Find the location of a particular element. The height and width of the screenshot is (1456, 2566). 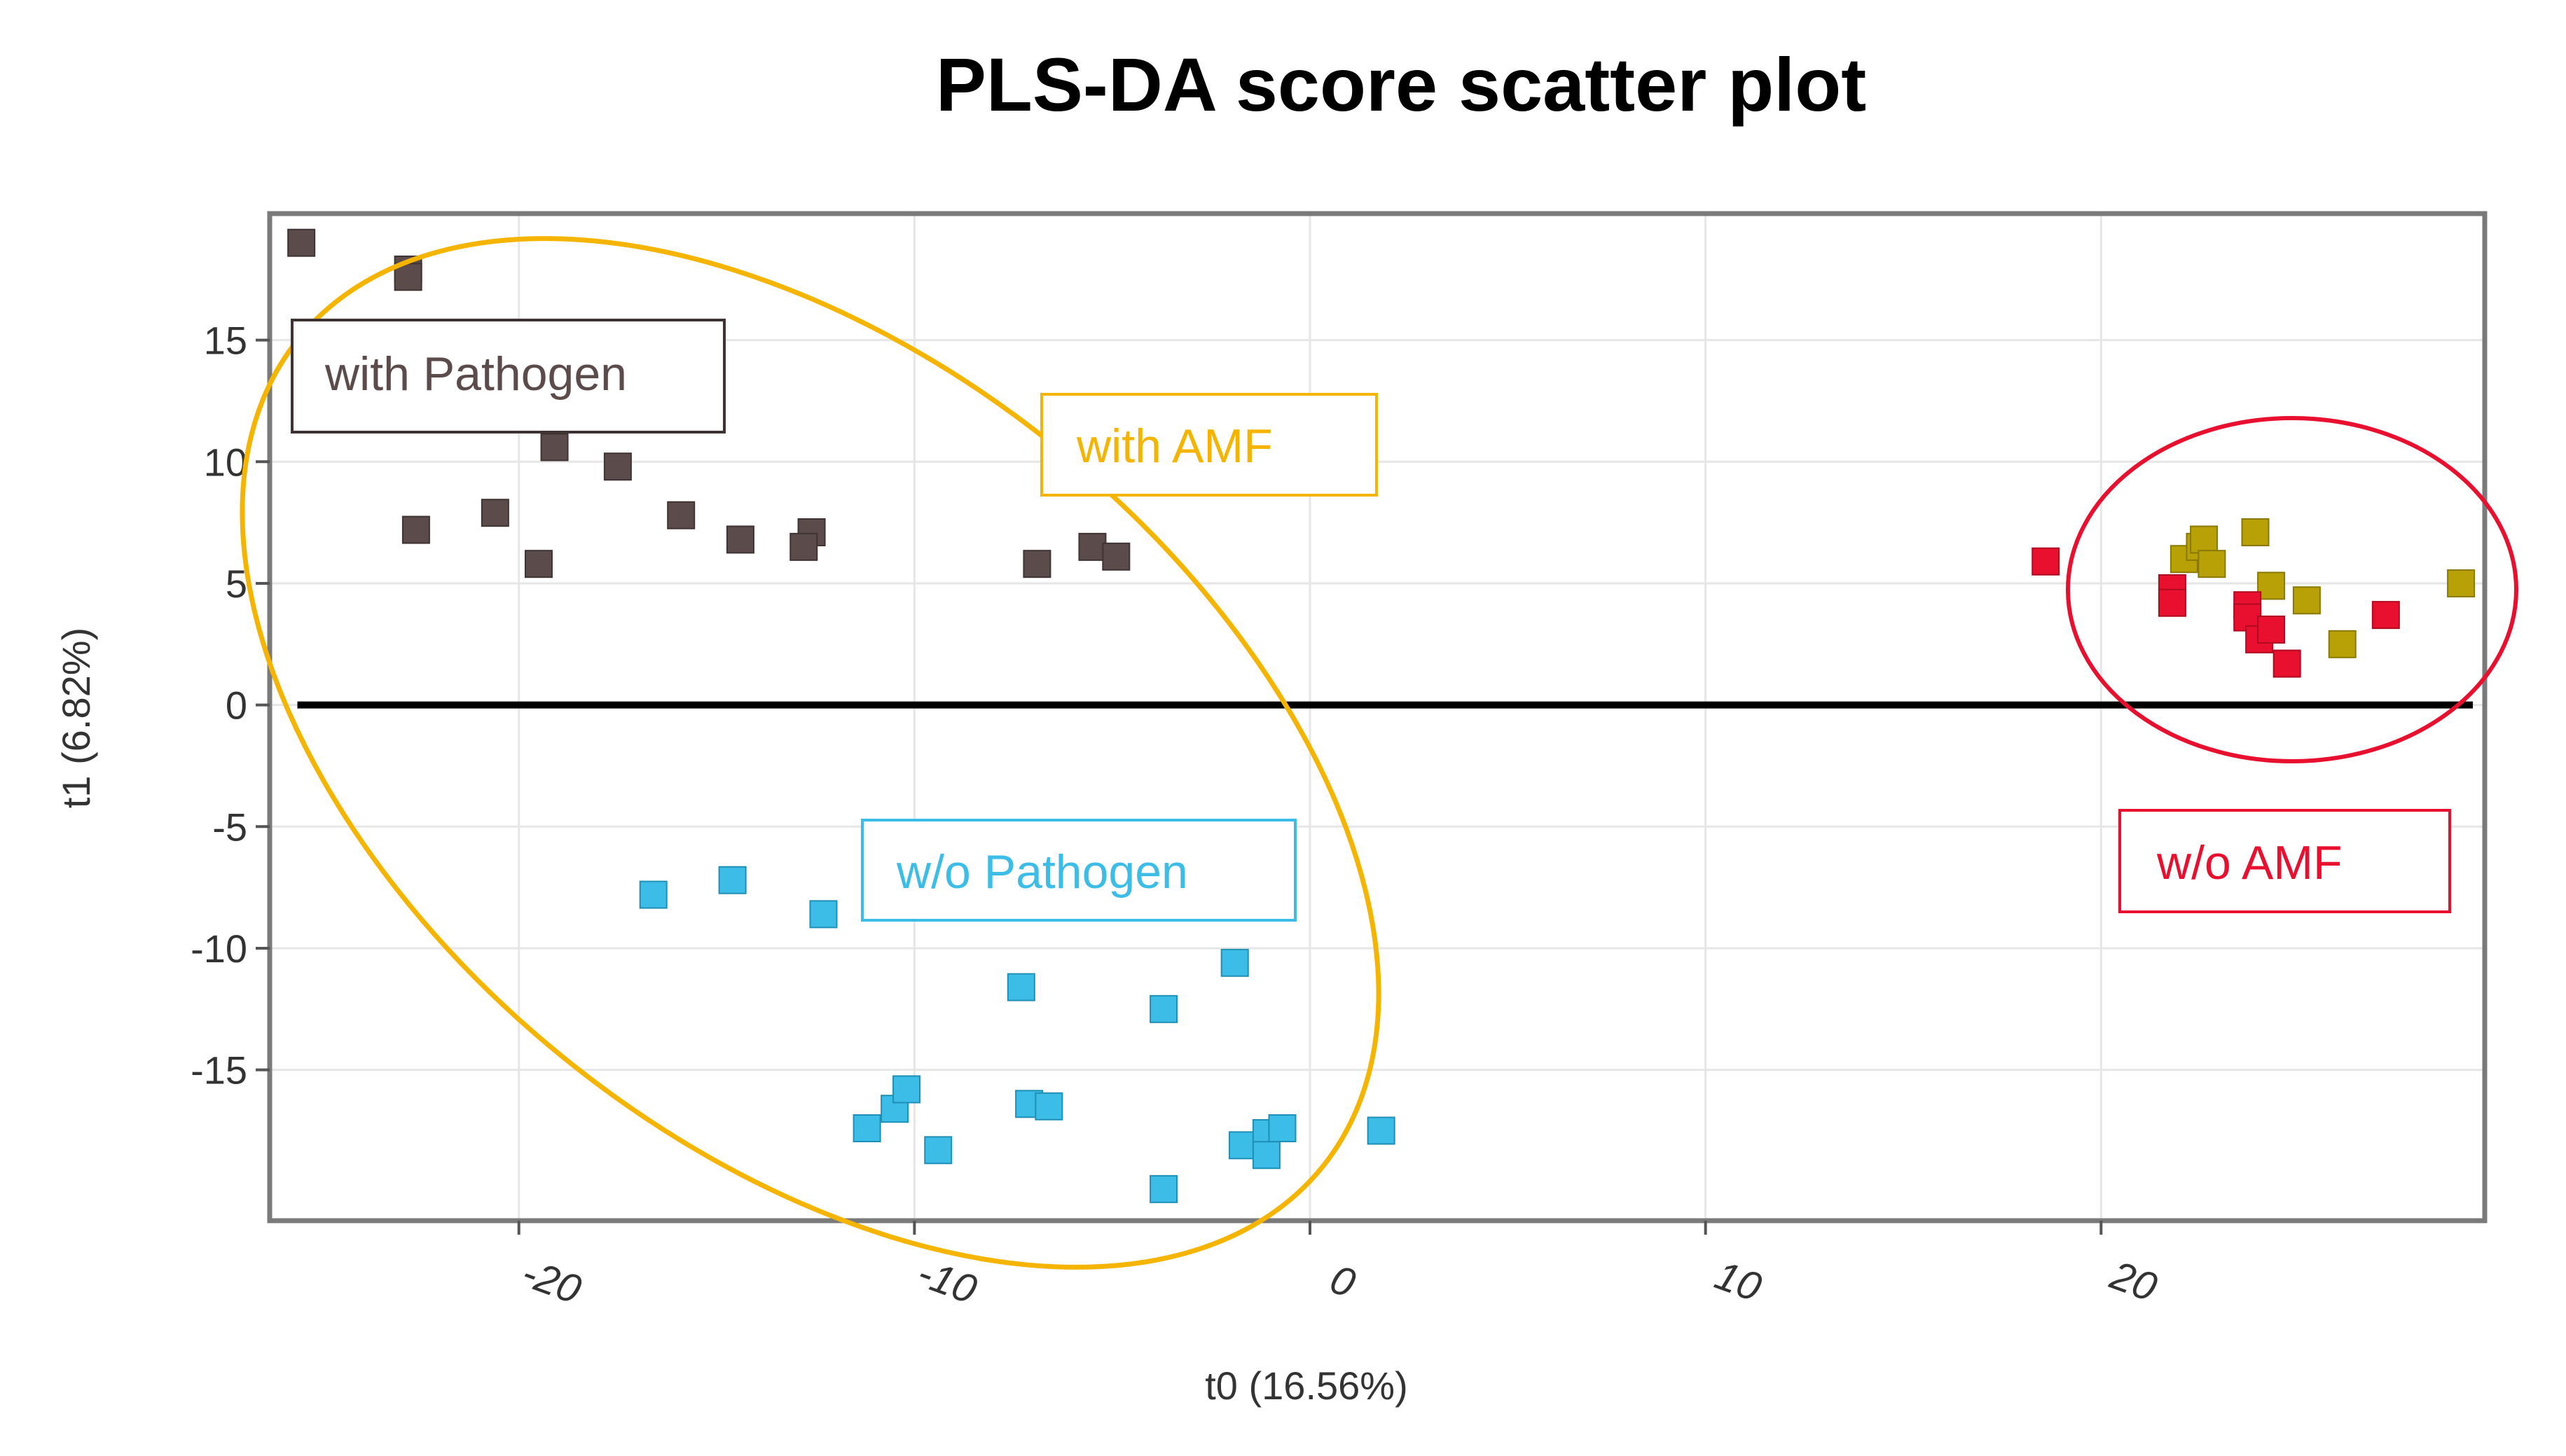

annotation-with-pathogen: with Pathogen is located at coordinates (508, 377).